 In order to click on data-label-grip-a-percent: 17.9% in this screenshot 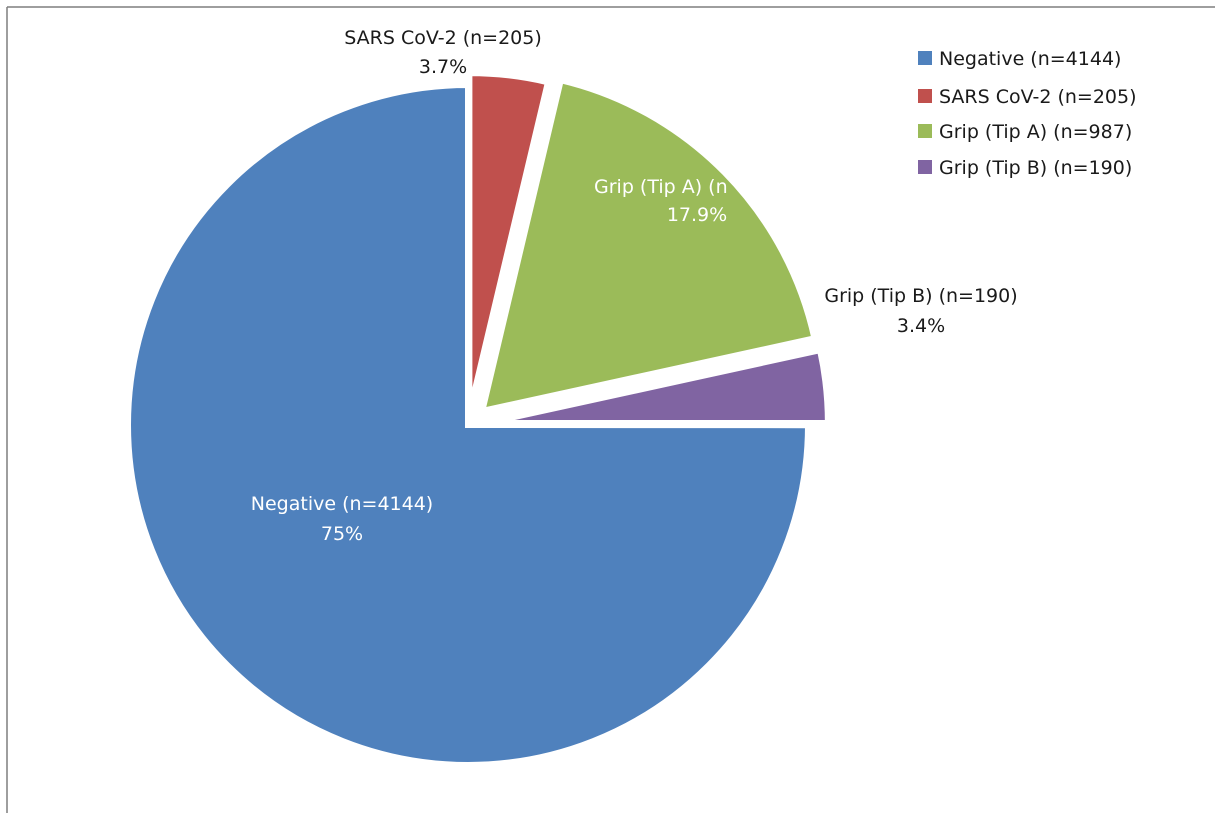, I will do `click(697, 215)`.